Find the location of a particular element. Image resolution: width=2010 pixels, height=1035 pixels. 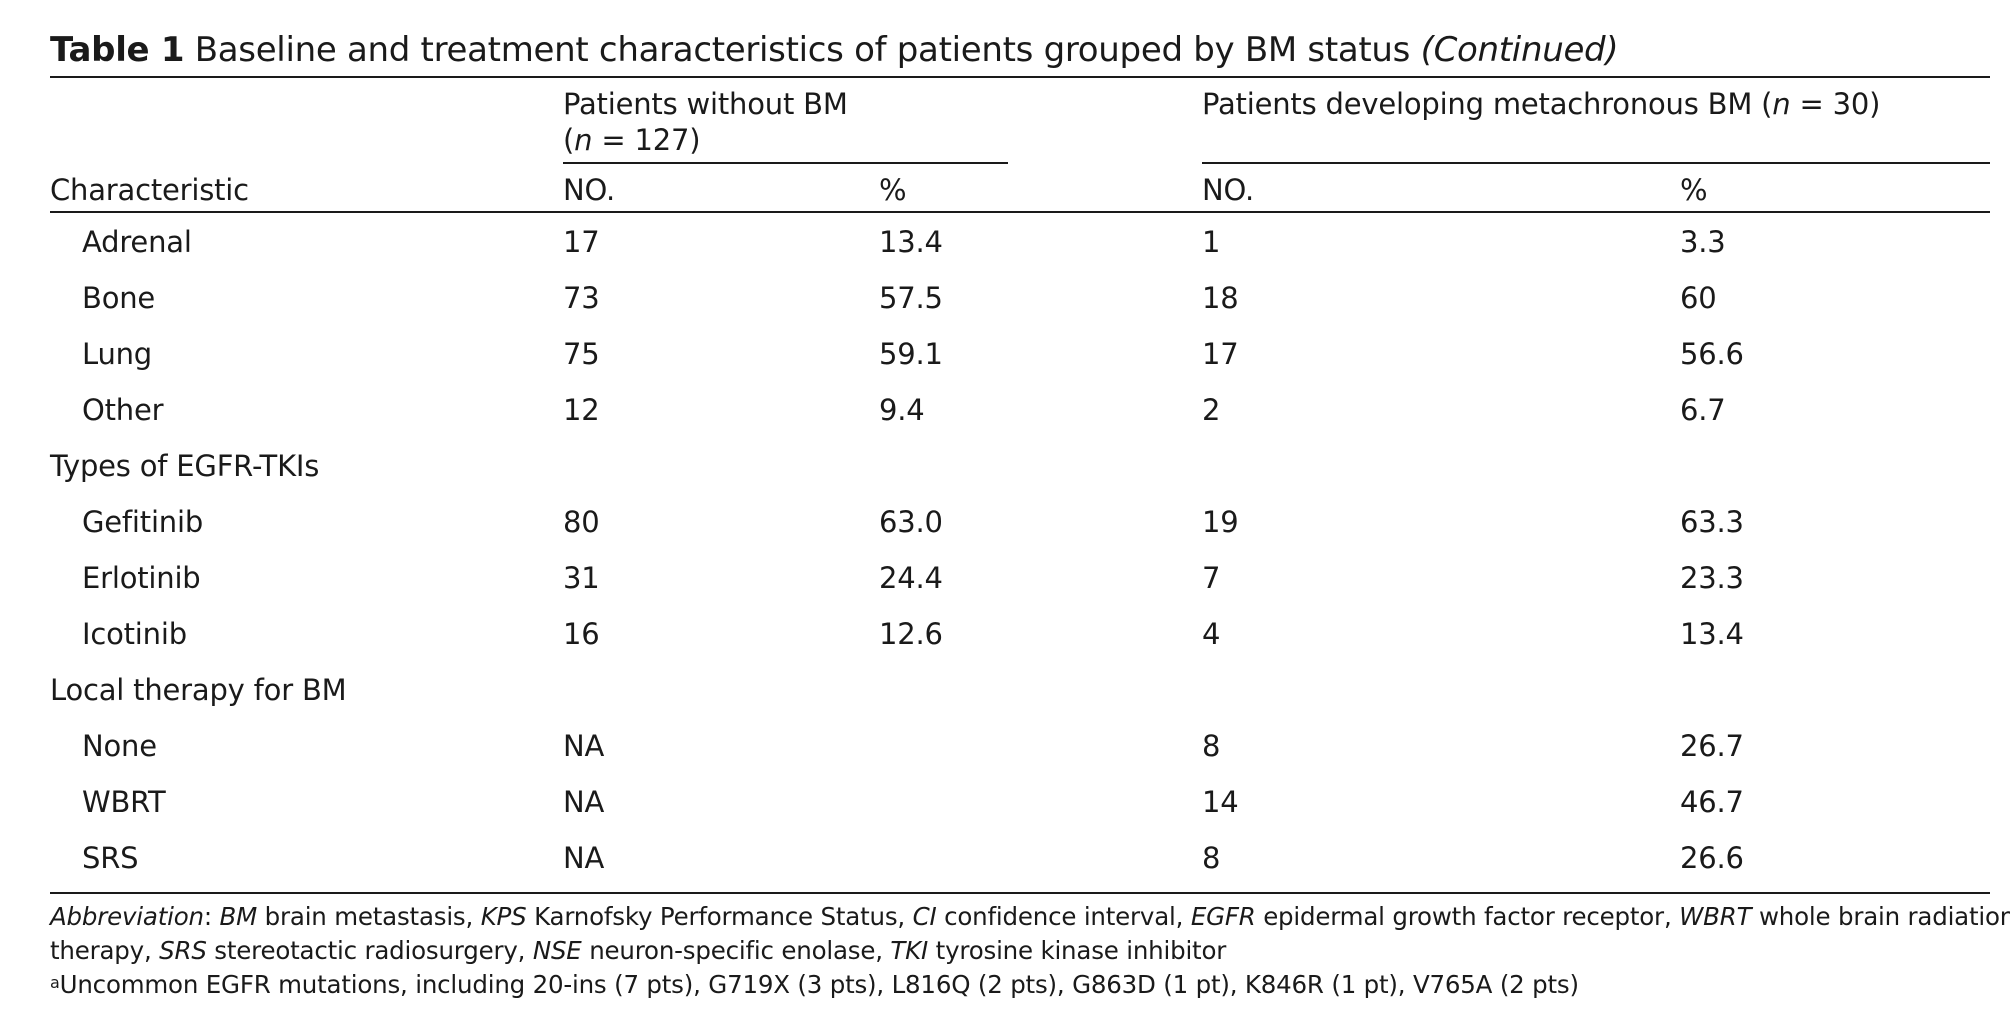

wbrt-desc-part-2: therapy is located at coordinates (97, 950).